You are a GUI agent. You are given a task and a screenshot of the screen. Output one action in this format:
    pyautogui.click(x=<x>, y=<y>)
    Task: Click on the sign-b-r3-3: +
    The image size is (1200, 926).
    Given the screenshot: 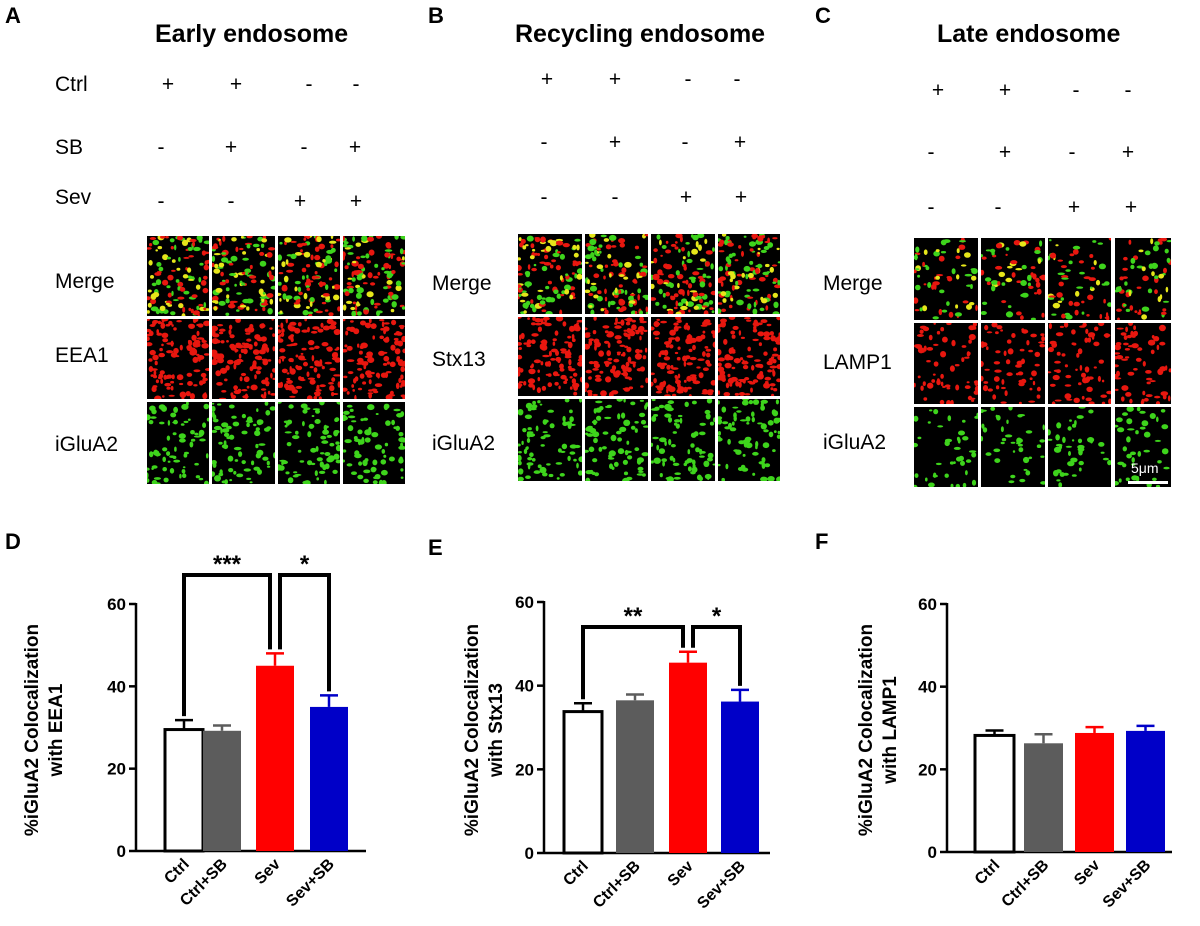 What is the action you would take?
    pyautogui.click(x=686, y=197)
    